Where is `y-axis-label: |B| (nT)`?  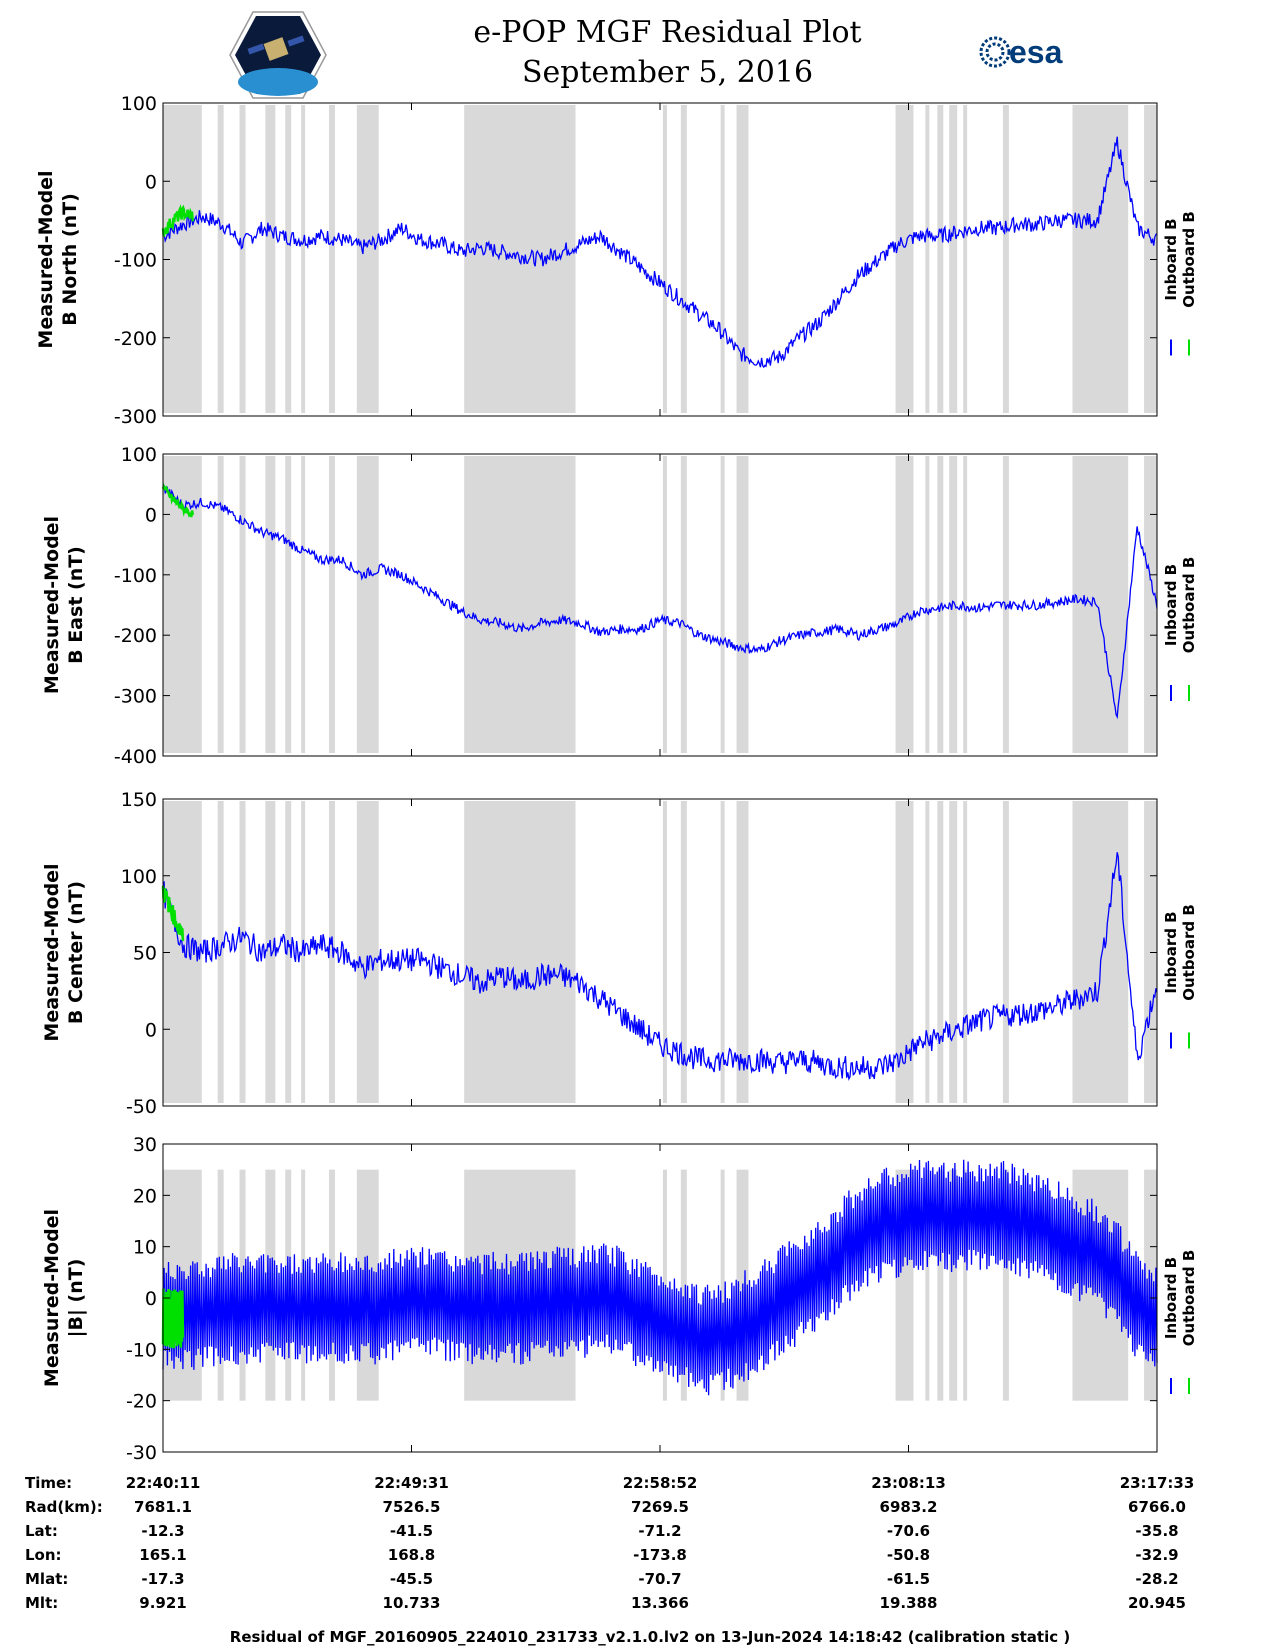
y-axis-label: |B| (nT) is located at coordinates (76, 1298).